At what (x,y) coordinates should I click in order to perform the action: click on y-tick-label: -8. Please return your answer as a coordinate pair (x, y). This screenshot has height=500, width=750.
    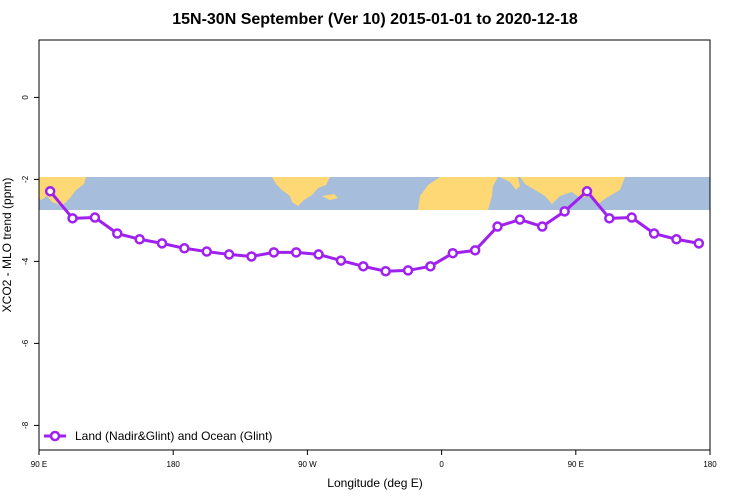
    Looking at the image, I should click on (25, 425).